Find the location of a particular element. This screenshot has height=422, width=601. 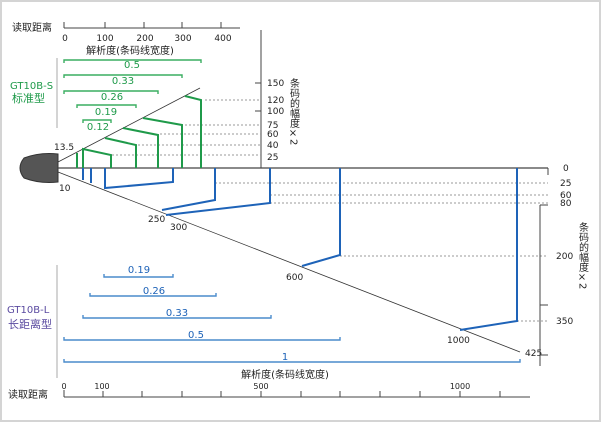

standard-field-edge is located at coordinates (129, 125).